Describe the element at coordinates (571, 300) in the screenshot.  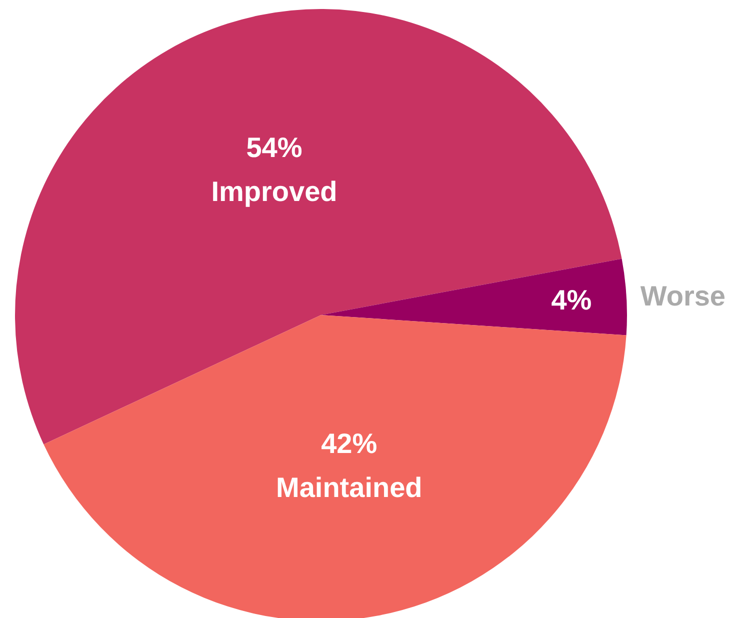
I see `data-label: 4%` at that location.